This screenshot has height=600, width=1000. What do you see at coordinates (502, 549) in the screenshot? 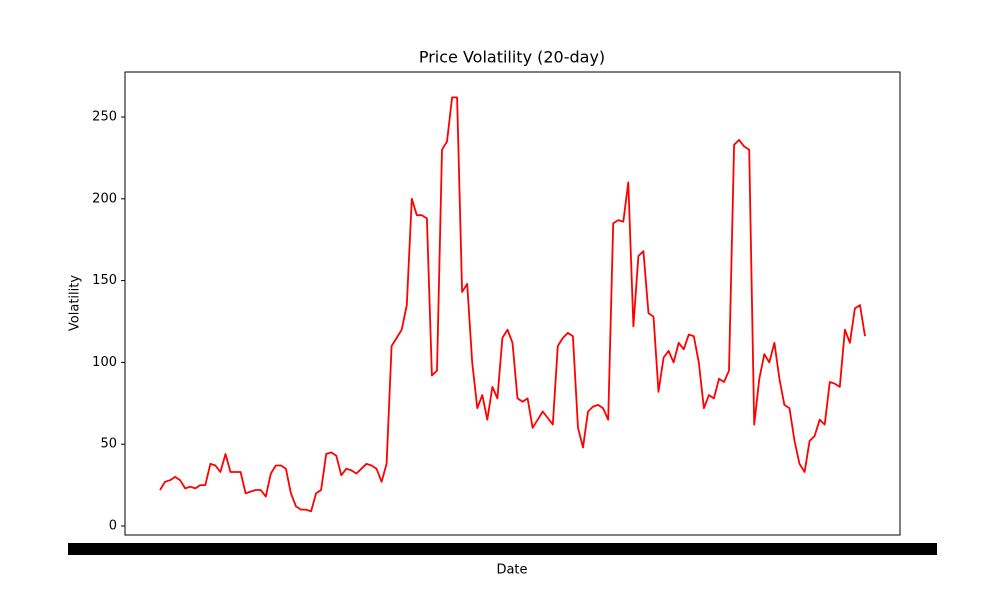
I see `x-tick-labels-overlap` at bounding box center [502, 549].